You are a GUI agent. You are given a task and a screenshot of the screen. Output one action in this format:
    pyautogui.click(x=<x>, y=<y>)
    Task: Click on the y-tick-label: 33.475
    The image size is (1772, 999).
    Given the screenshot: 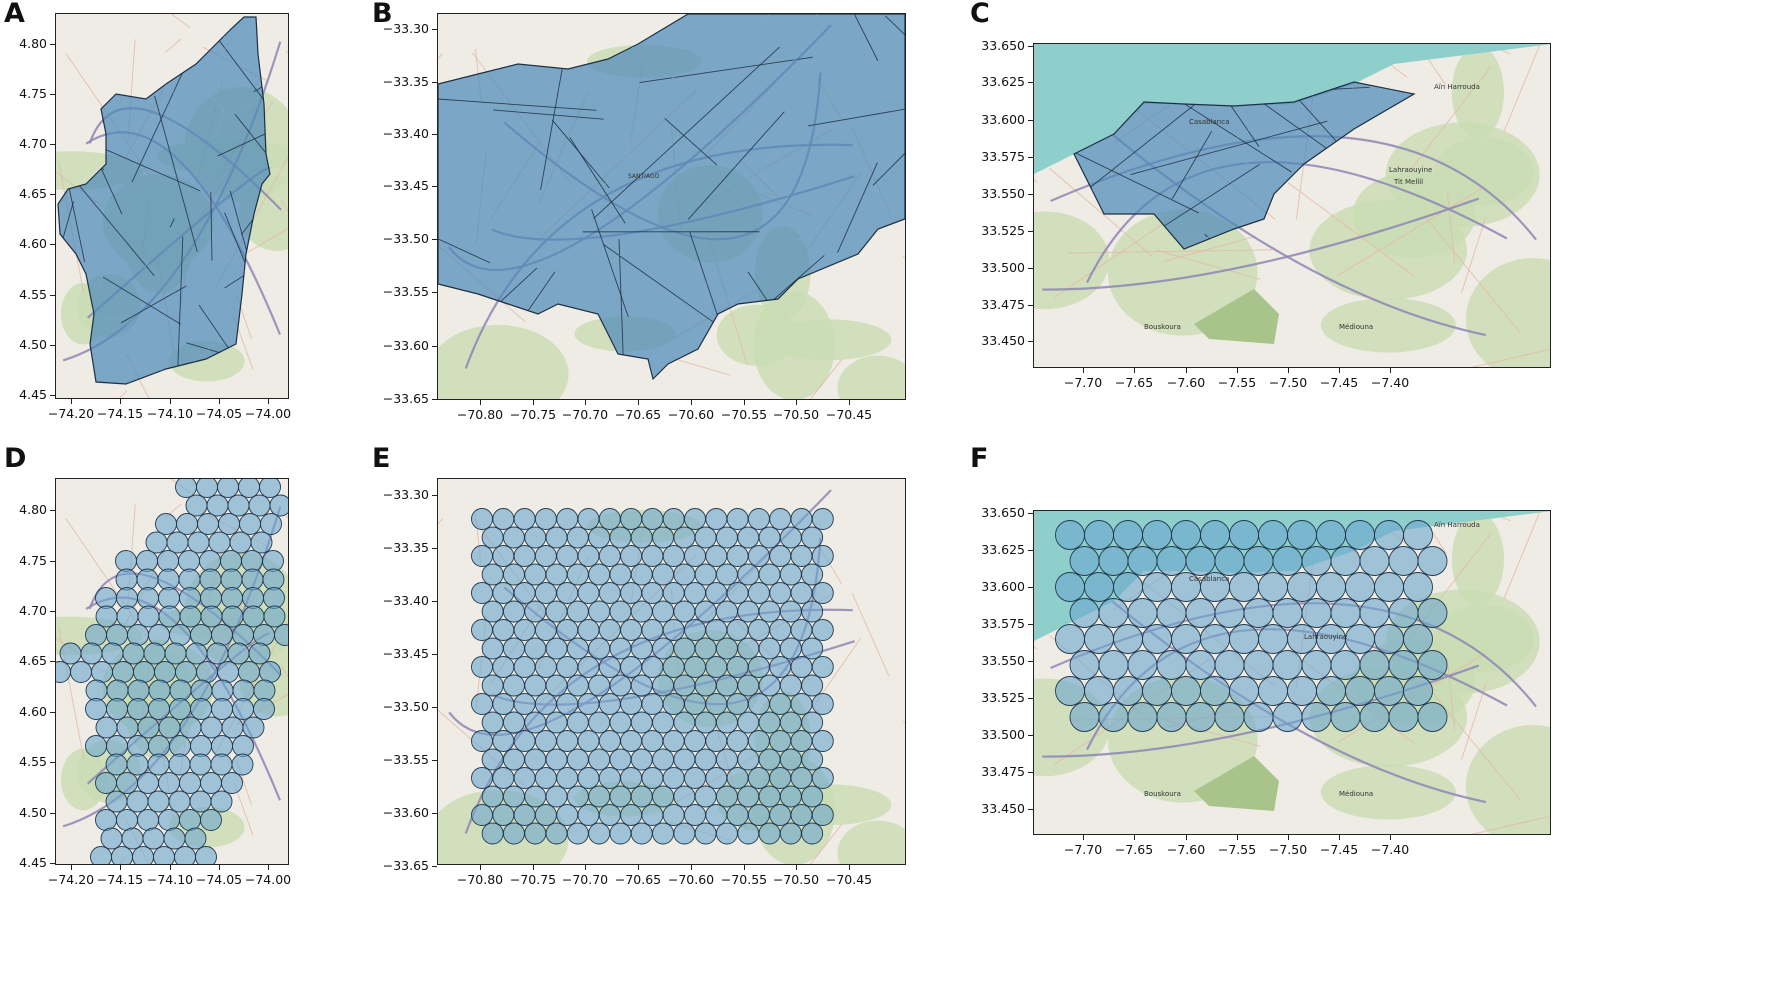 What is the action you would take?
    pyautogui.click(x=1003, y=771)
    